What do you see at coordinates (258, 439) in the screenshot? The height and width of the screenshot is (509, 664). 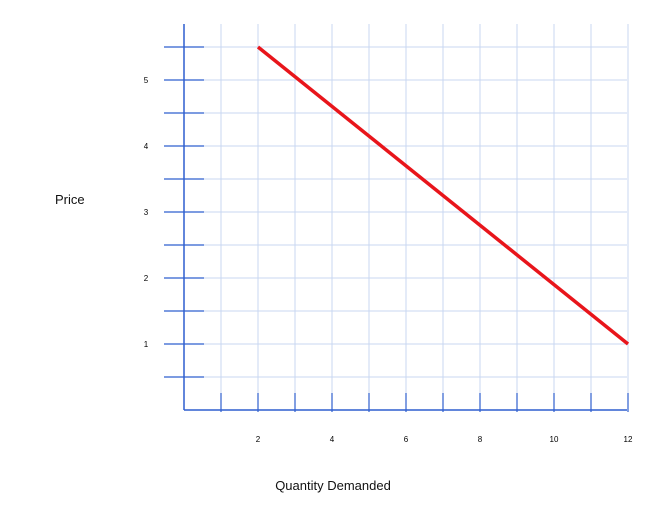 I see `x-tick-label: 2` at bounding box center [258, 439].